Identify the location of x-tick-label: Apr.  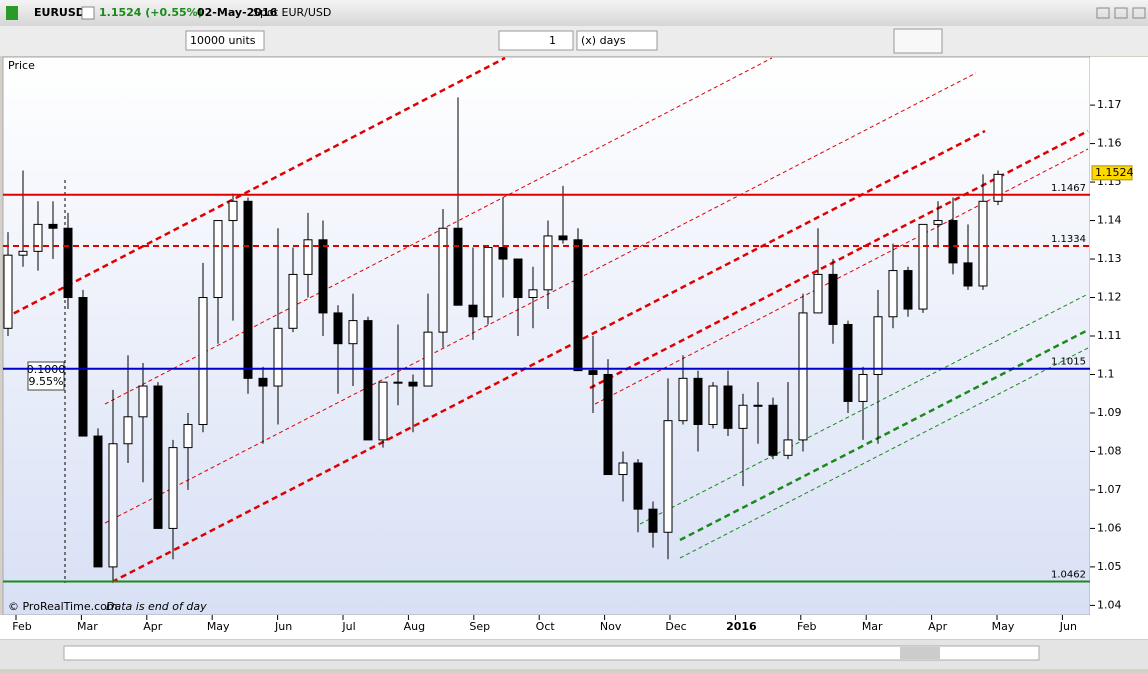
(153, 626).